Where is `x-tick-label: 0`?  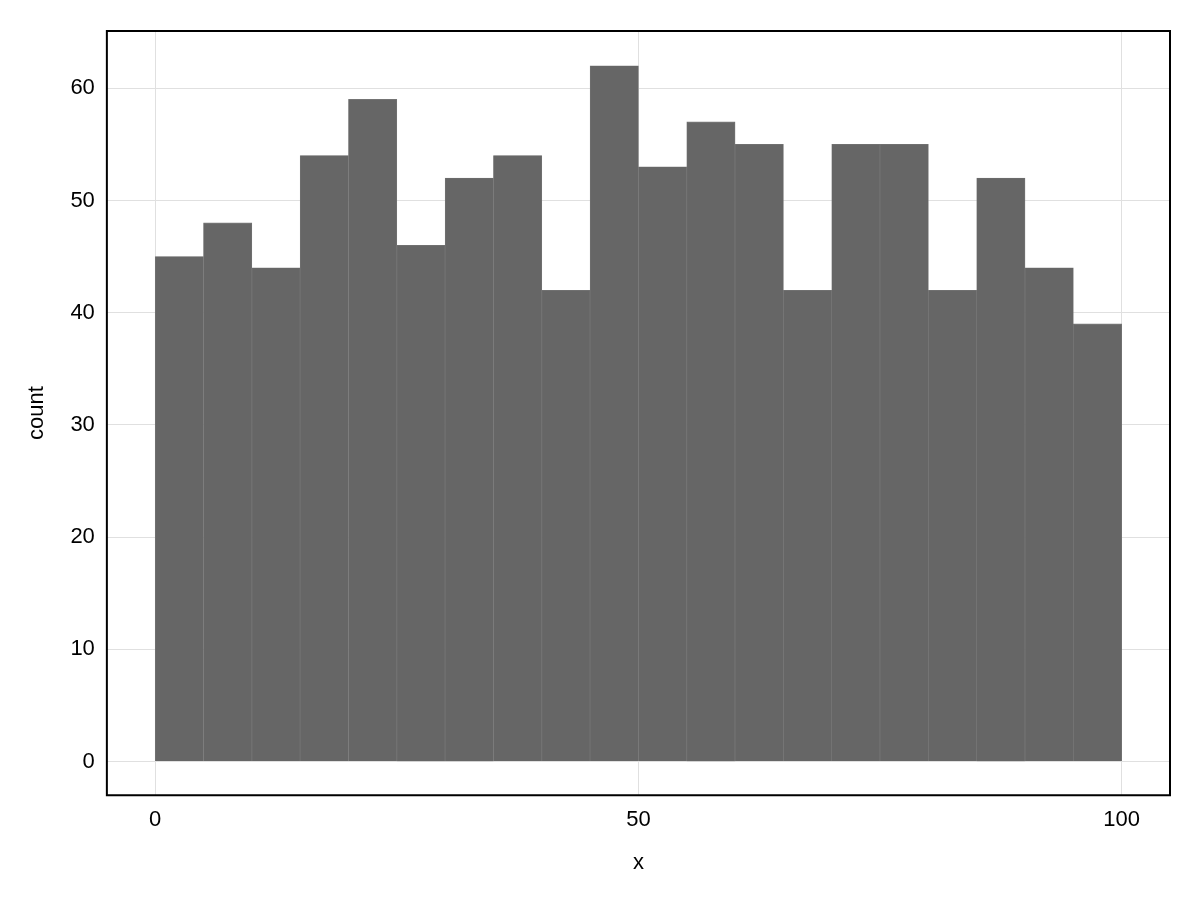 x-tick-label: 0 is located at coordinates (155, 819).